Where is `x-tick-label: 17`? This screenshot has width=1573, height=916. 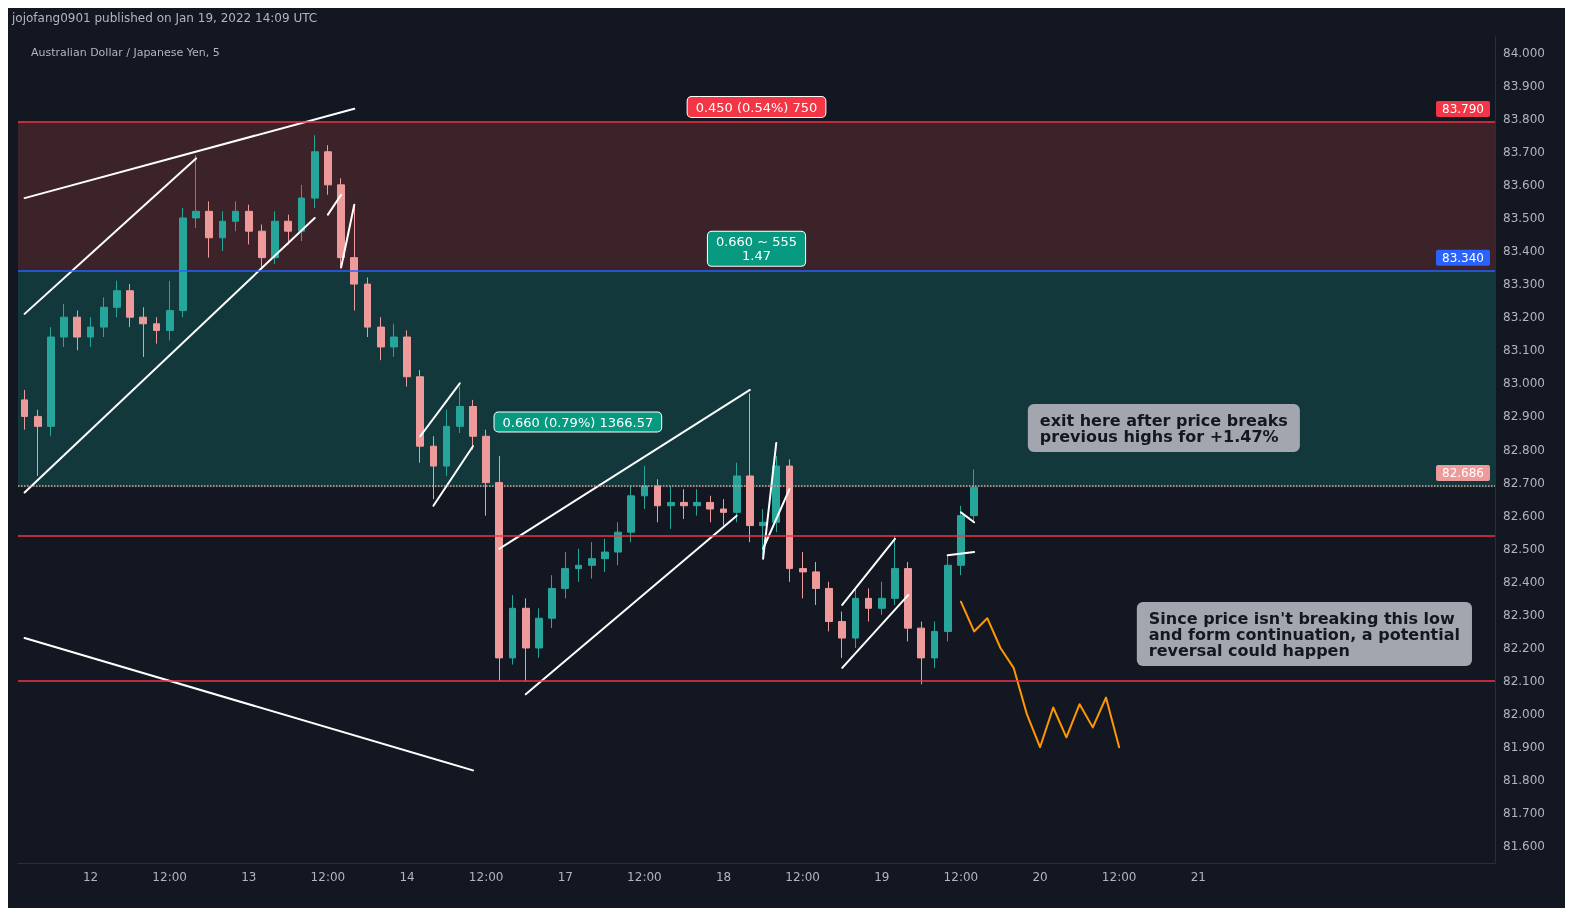 x-tick-label: 17 is located at coordinates (565, 877).